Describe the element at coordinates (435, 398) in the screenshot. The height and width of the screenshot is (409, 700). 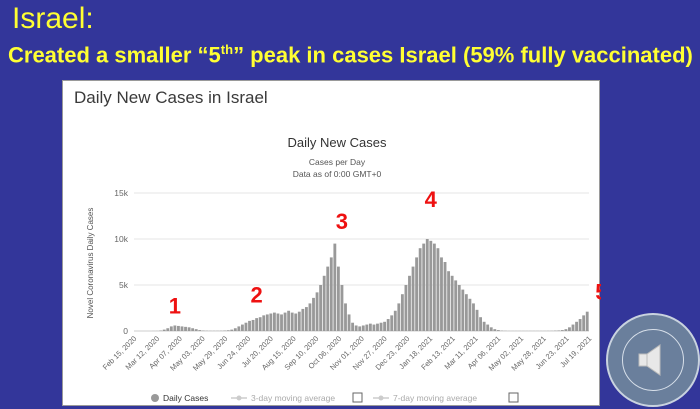
I see `legend-7day-label: 7-day moving average` at that location.